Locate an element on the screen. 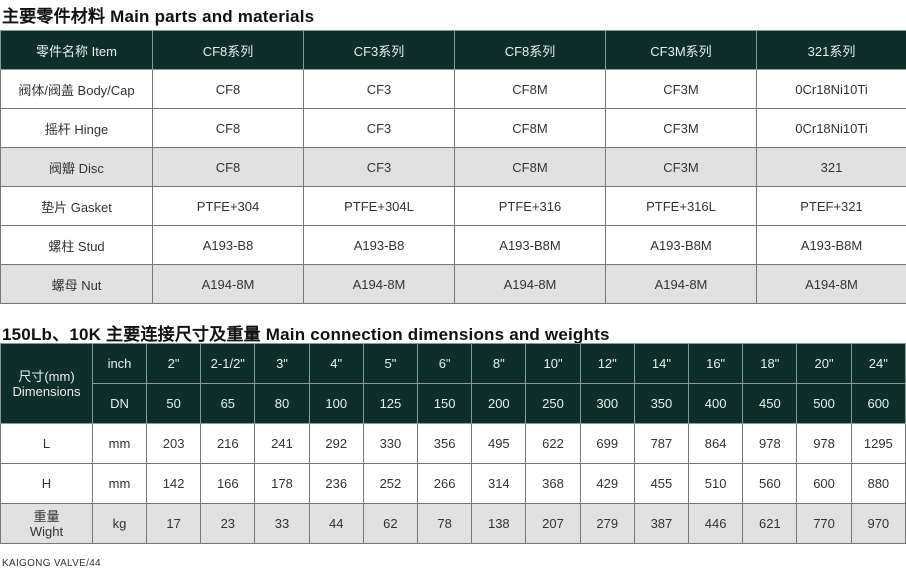 This screenshot has width=906, height=575. inch-size: 4" is located at coordinates (336, 363).